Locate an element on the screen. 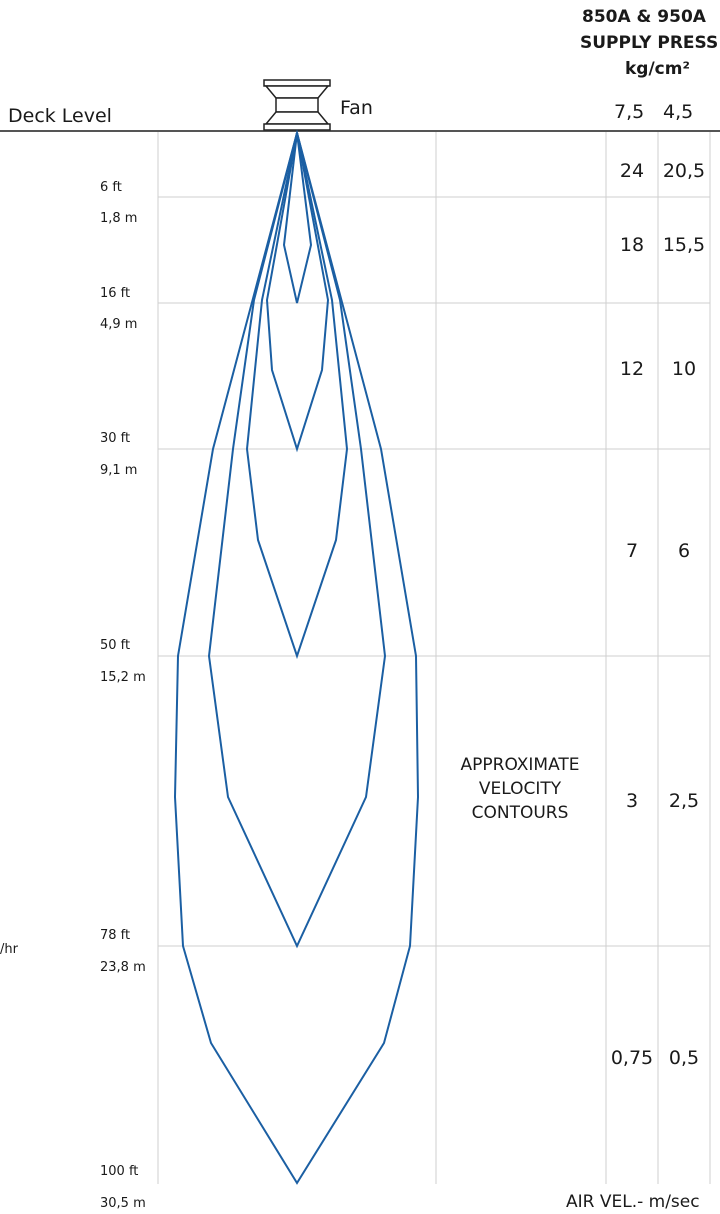 The image size is (720, 1214). depth-ft-label: 16 ft is located at coordinates (115, 293).